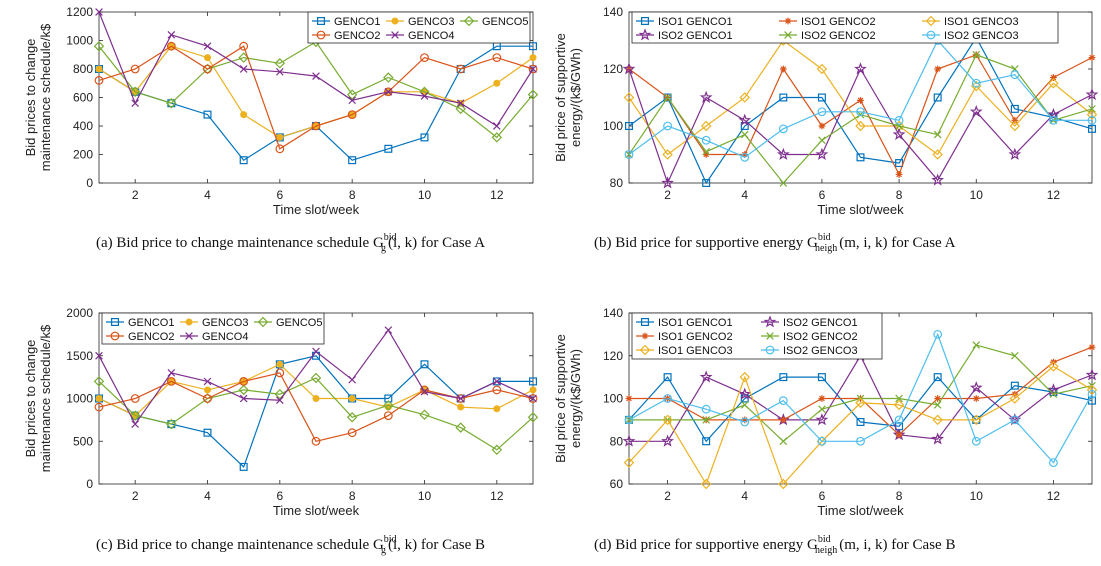 The height and width of the screenshot is (566, 1101). What do you see at coordinates (897, 243) in the screenshot?
I see `caption-tail: (m, i, k) for Case A` at bounding box center [897, 243].